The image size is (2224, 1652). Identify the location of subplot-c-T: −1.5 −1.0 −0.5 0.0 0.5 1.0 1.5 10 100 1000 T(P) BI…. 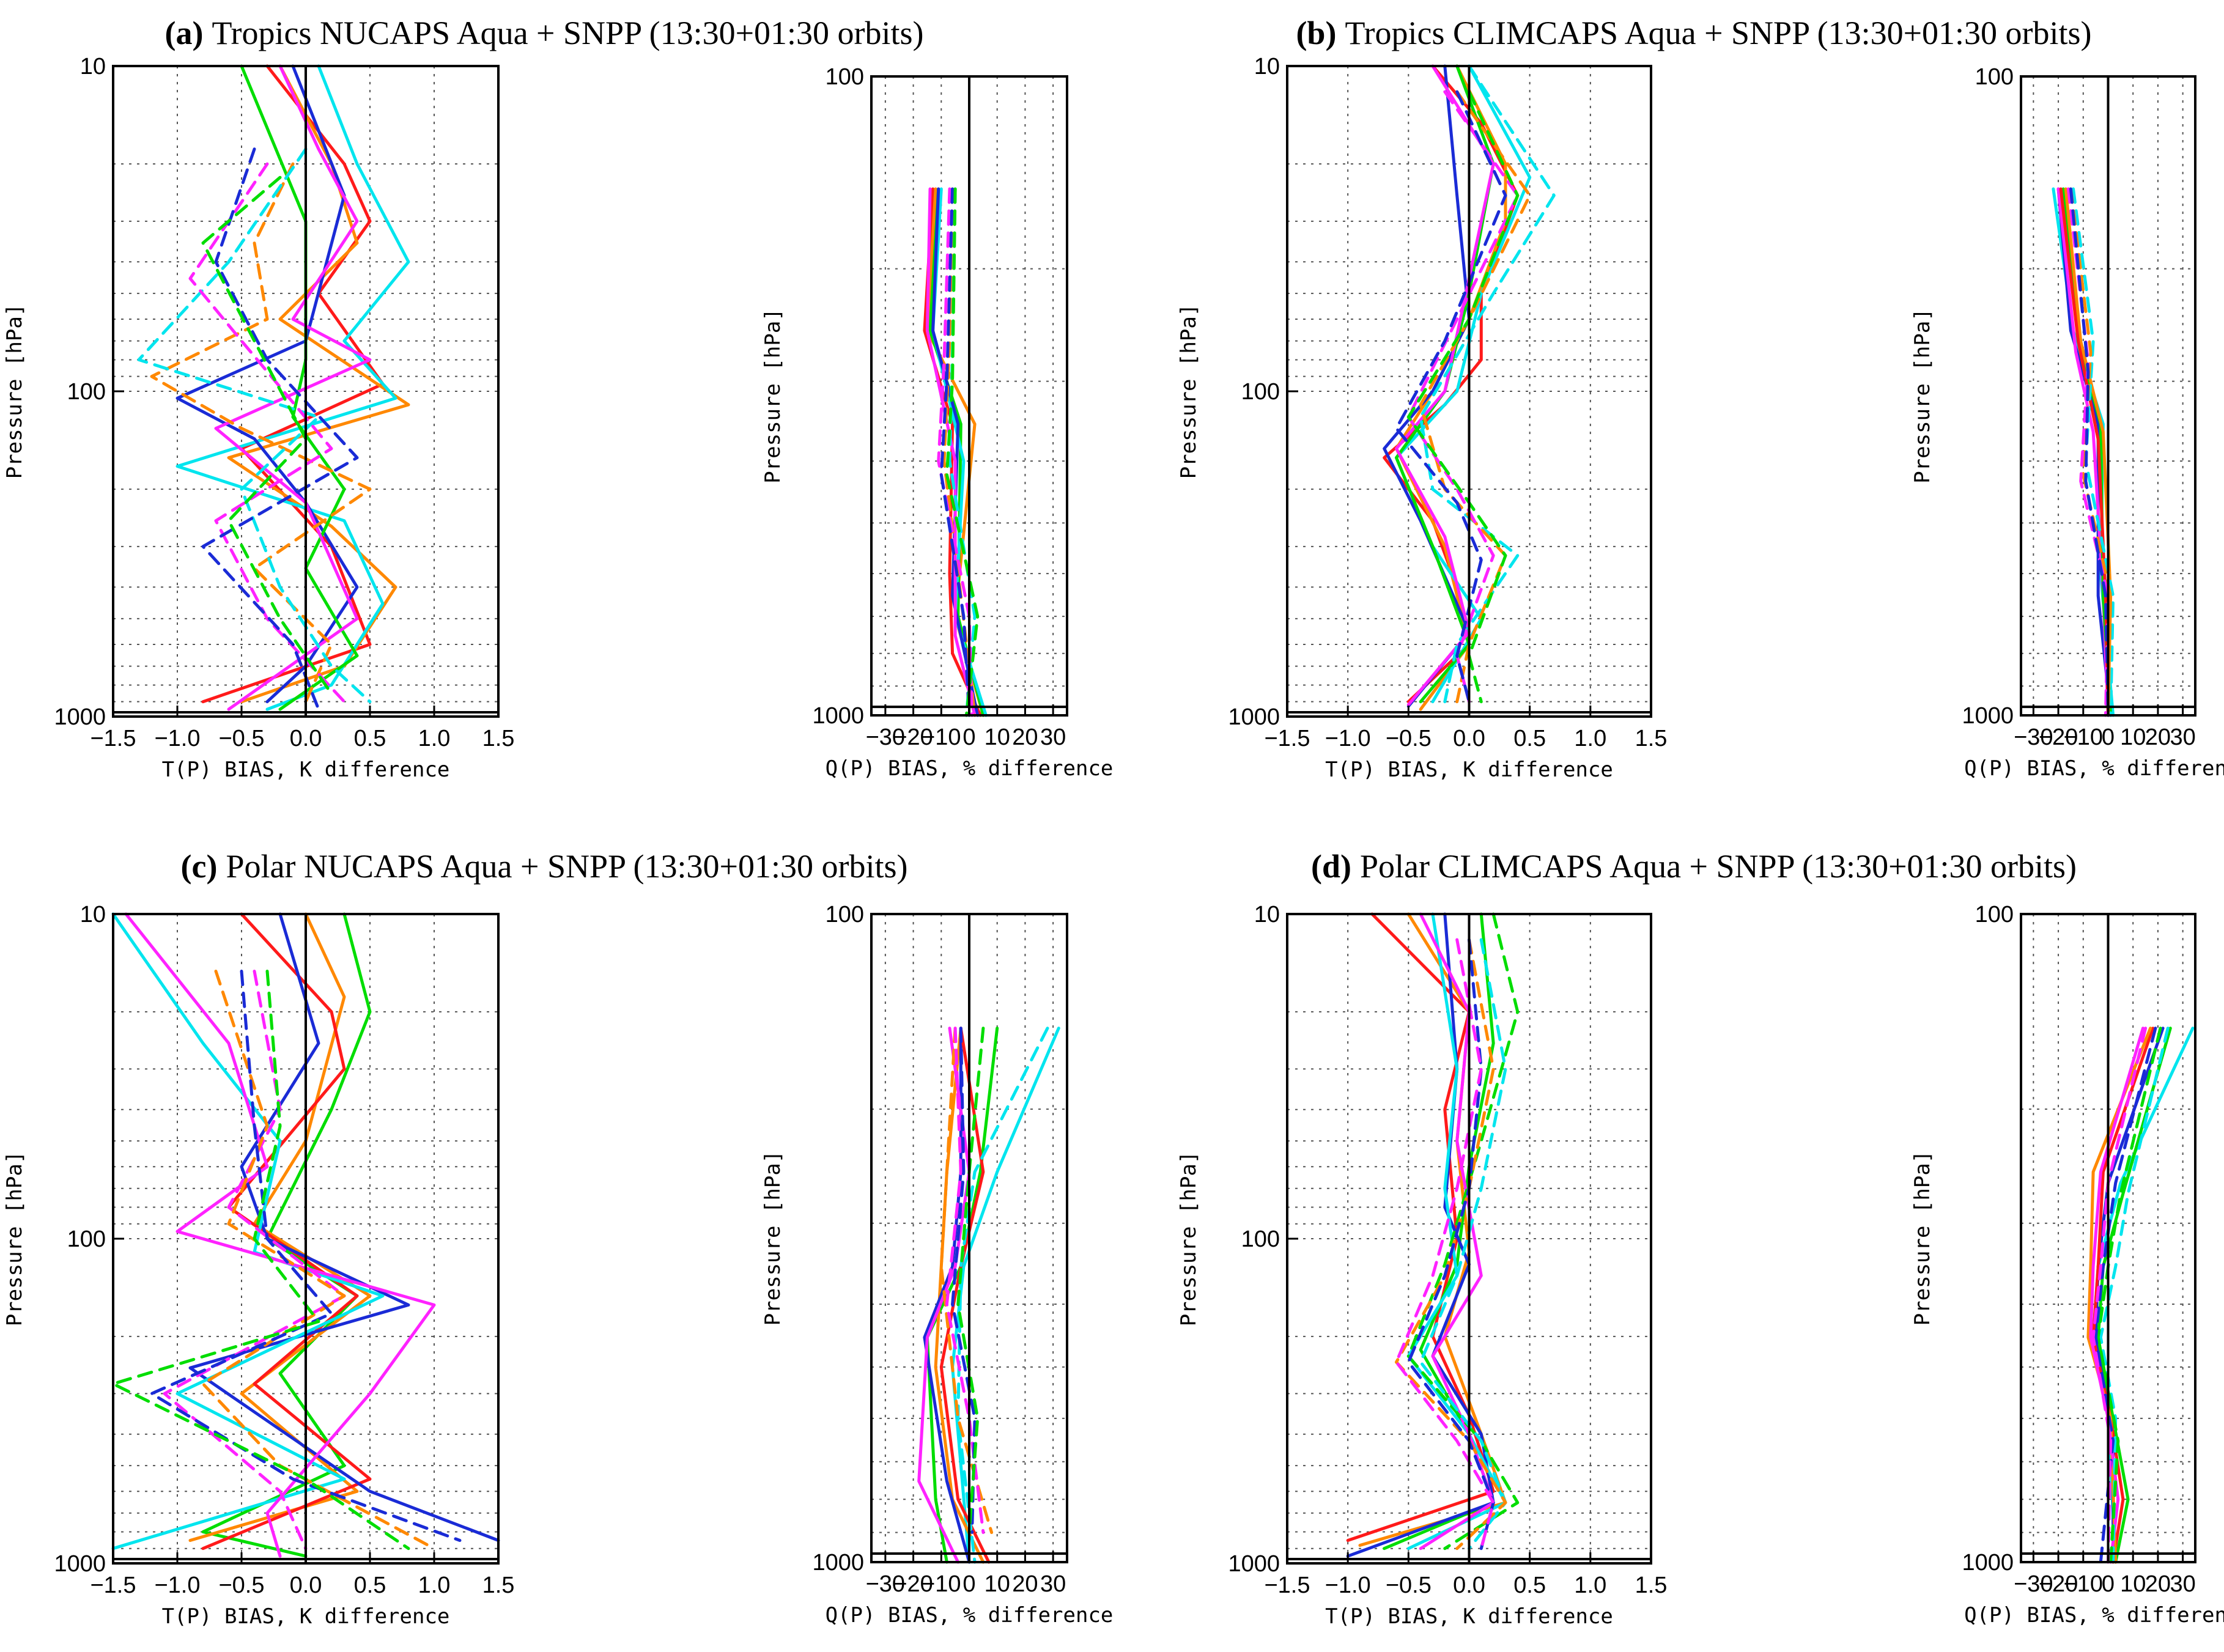
(258, 1265).